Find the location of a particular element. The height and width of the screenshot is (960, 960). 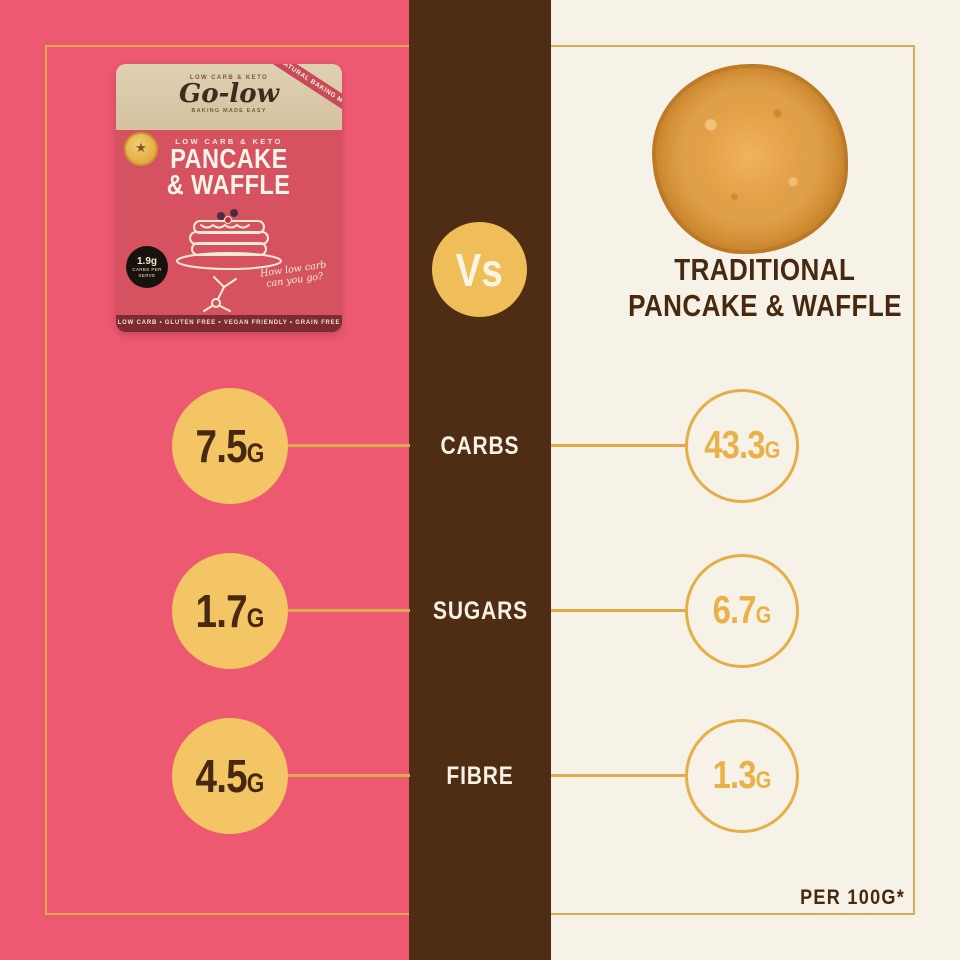

carbs-per-serve-badge: 1.9g CARBS PER SERVE is located at coordinates (147, 267).